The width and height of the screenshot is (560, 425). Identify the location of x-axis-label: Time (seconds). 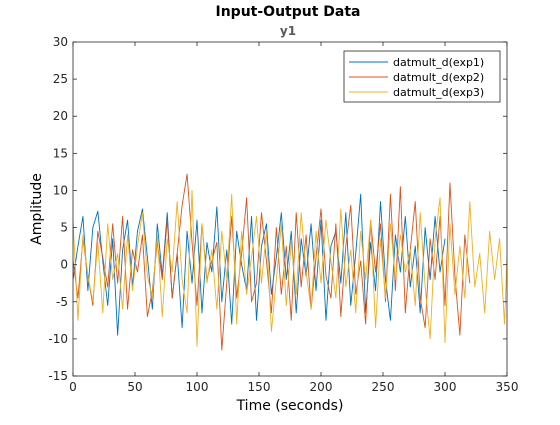
(290, 406).